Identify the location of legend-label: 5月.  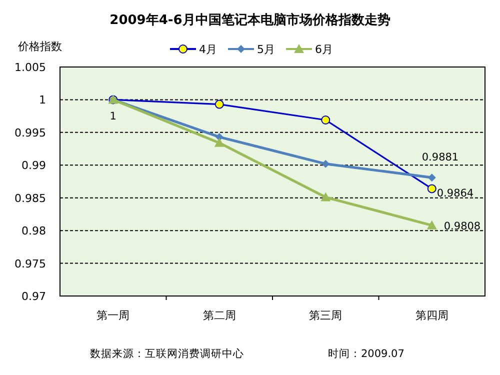
(266, 49).